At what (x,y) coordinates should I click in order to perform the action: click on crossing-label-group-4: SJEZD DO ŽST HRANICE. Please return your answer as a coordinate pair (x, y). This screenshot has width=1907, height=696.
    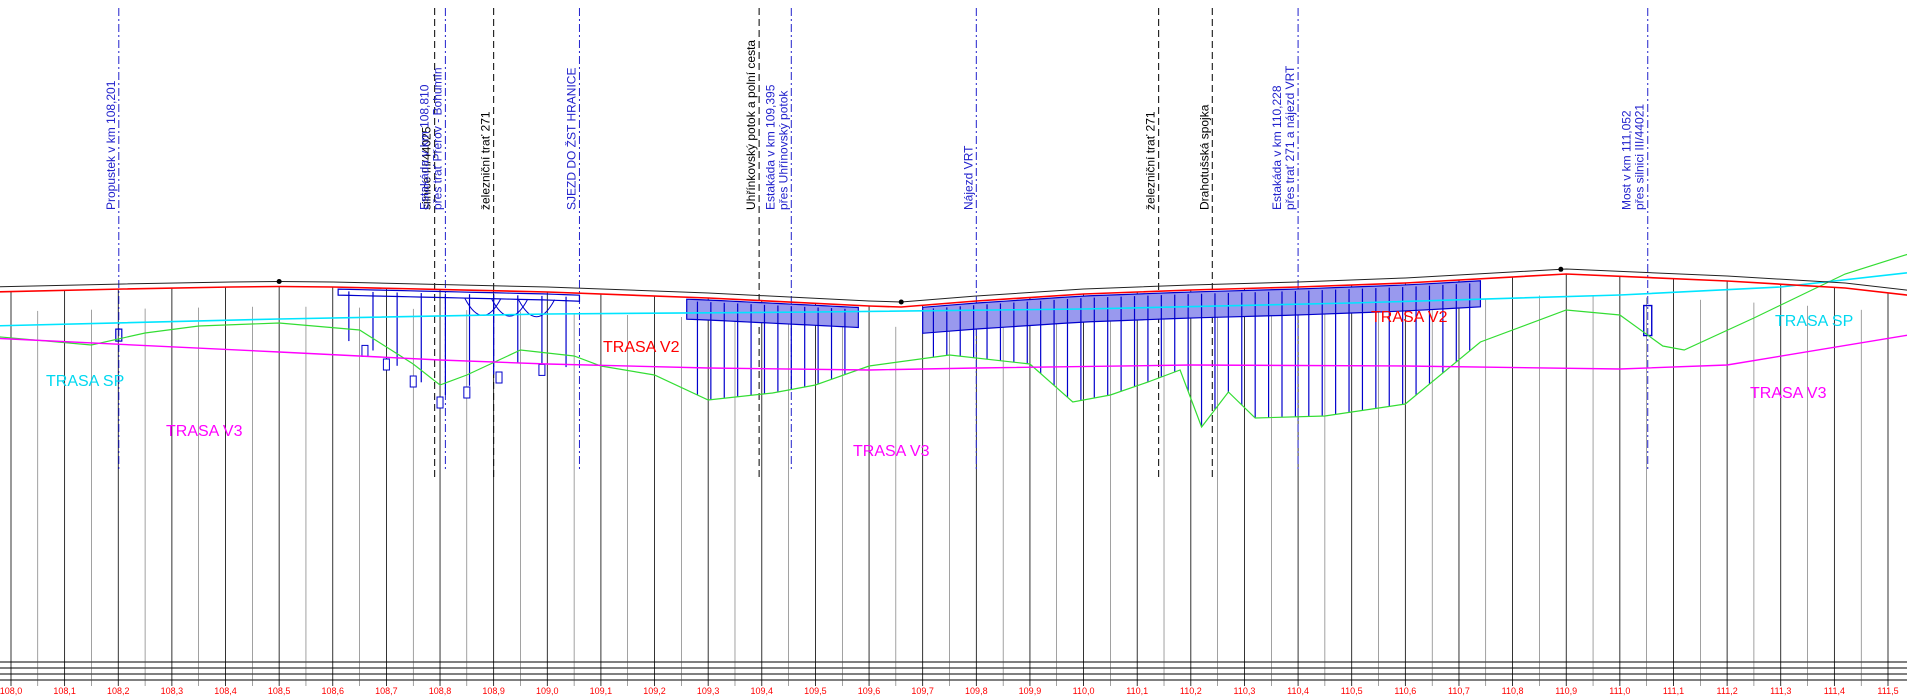
    Looking at the image, I should click on (570, 139).